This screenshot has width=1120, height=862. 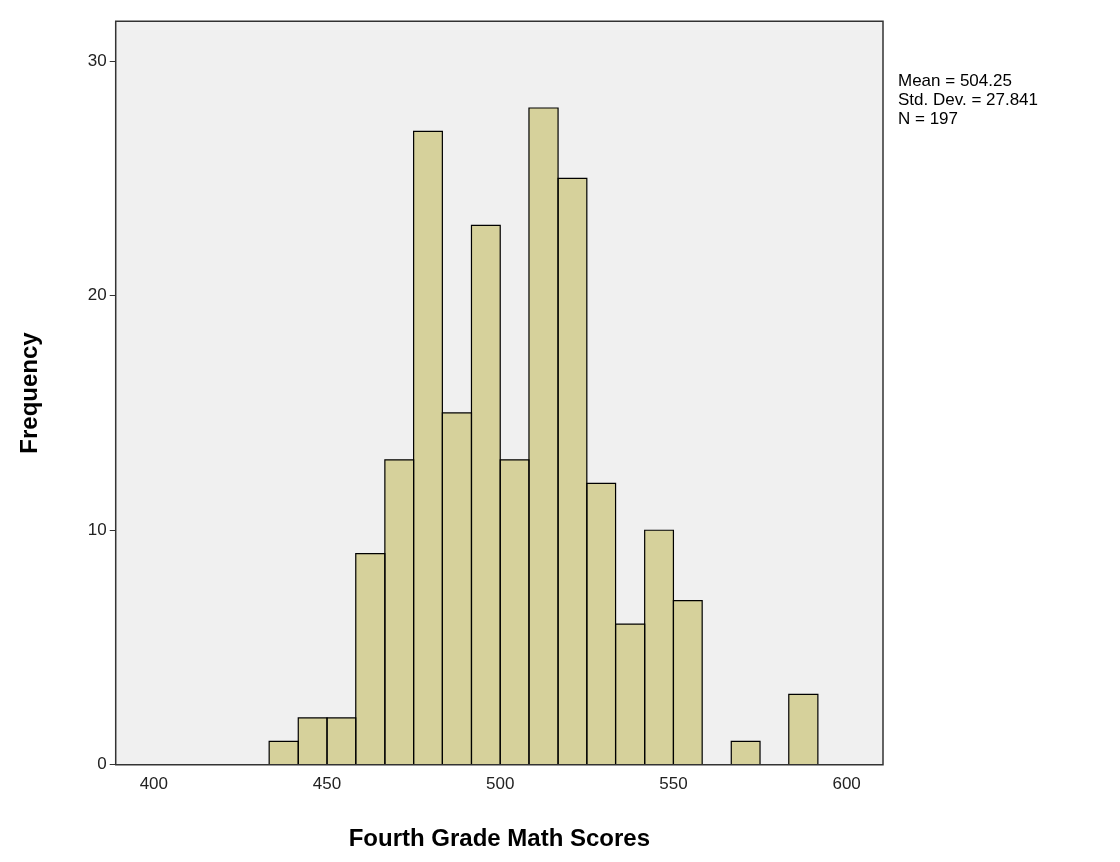 What do you see at coordinates (673, 783) in the screenshot?
I see `x-tick-label: 550` at bounding box center [673, 783].